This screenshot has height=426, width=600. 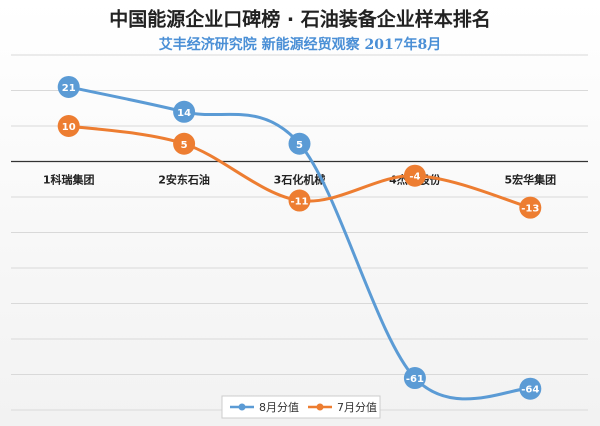 I want to click on chart-subtitle: 艾丰经济研究院 新能源经贸观察 2017年8月, so click(x=300, y=44).